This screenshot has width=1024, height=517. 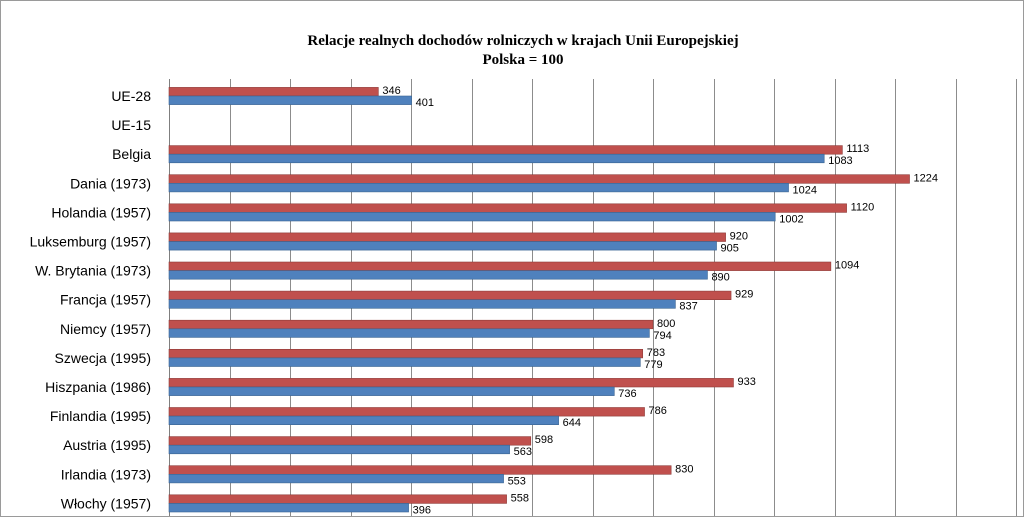 I want to click on data-label: 1083, so click(x=840, y=161).